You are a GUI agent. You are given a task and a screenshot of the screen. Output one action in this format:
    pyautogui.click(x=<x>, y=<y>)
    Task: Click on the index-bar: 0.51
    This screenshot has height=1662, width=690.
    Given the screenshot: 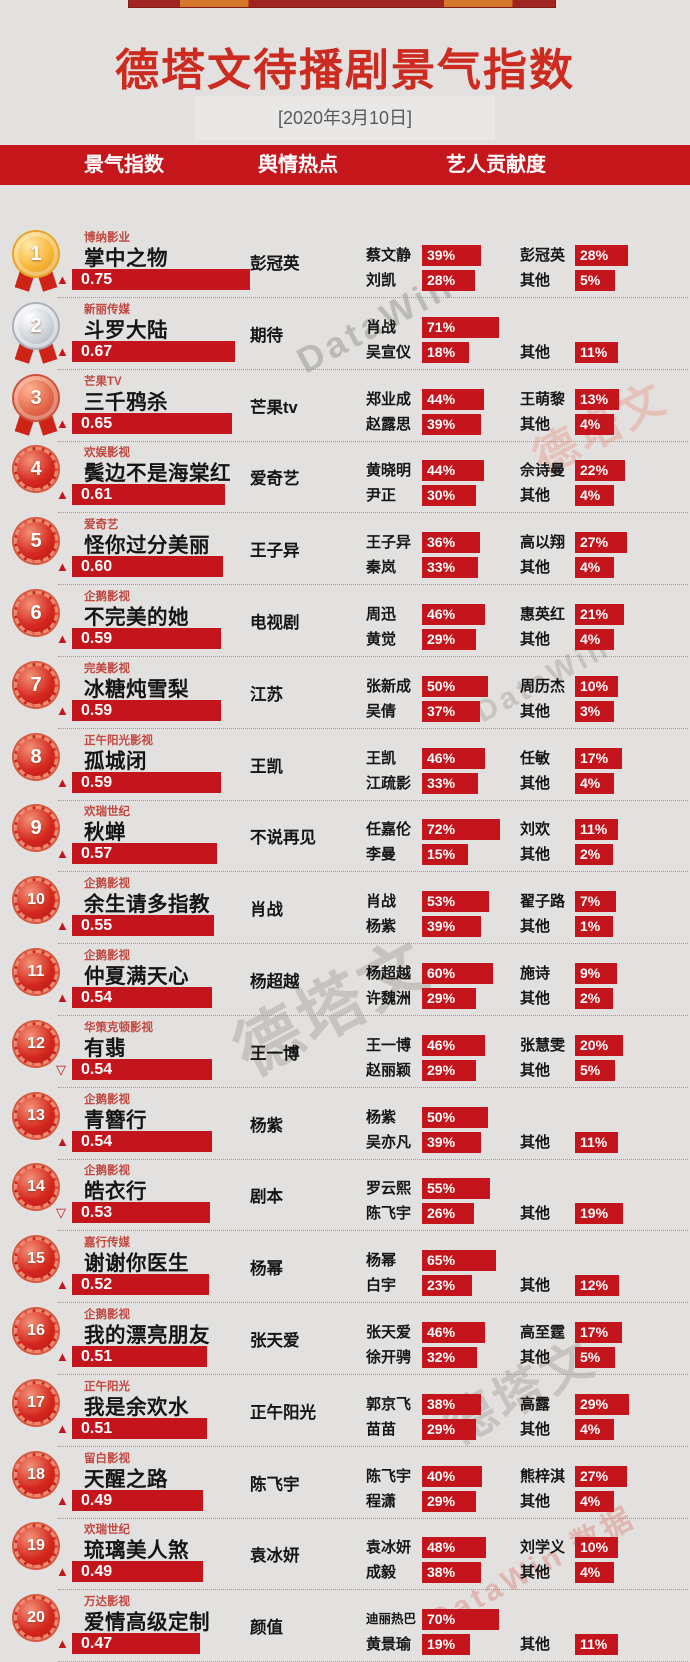 What is the action you would take?
    pyautogui.click(x=139, y=1356)
    